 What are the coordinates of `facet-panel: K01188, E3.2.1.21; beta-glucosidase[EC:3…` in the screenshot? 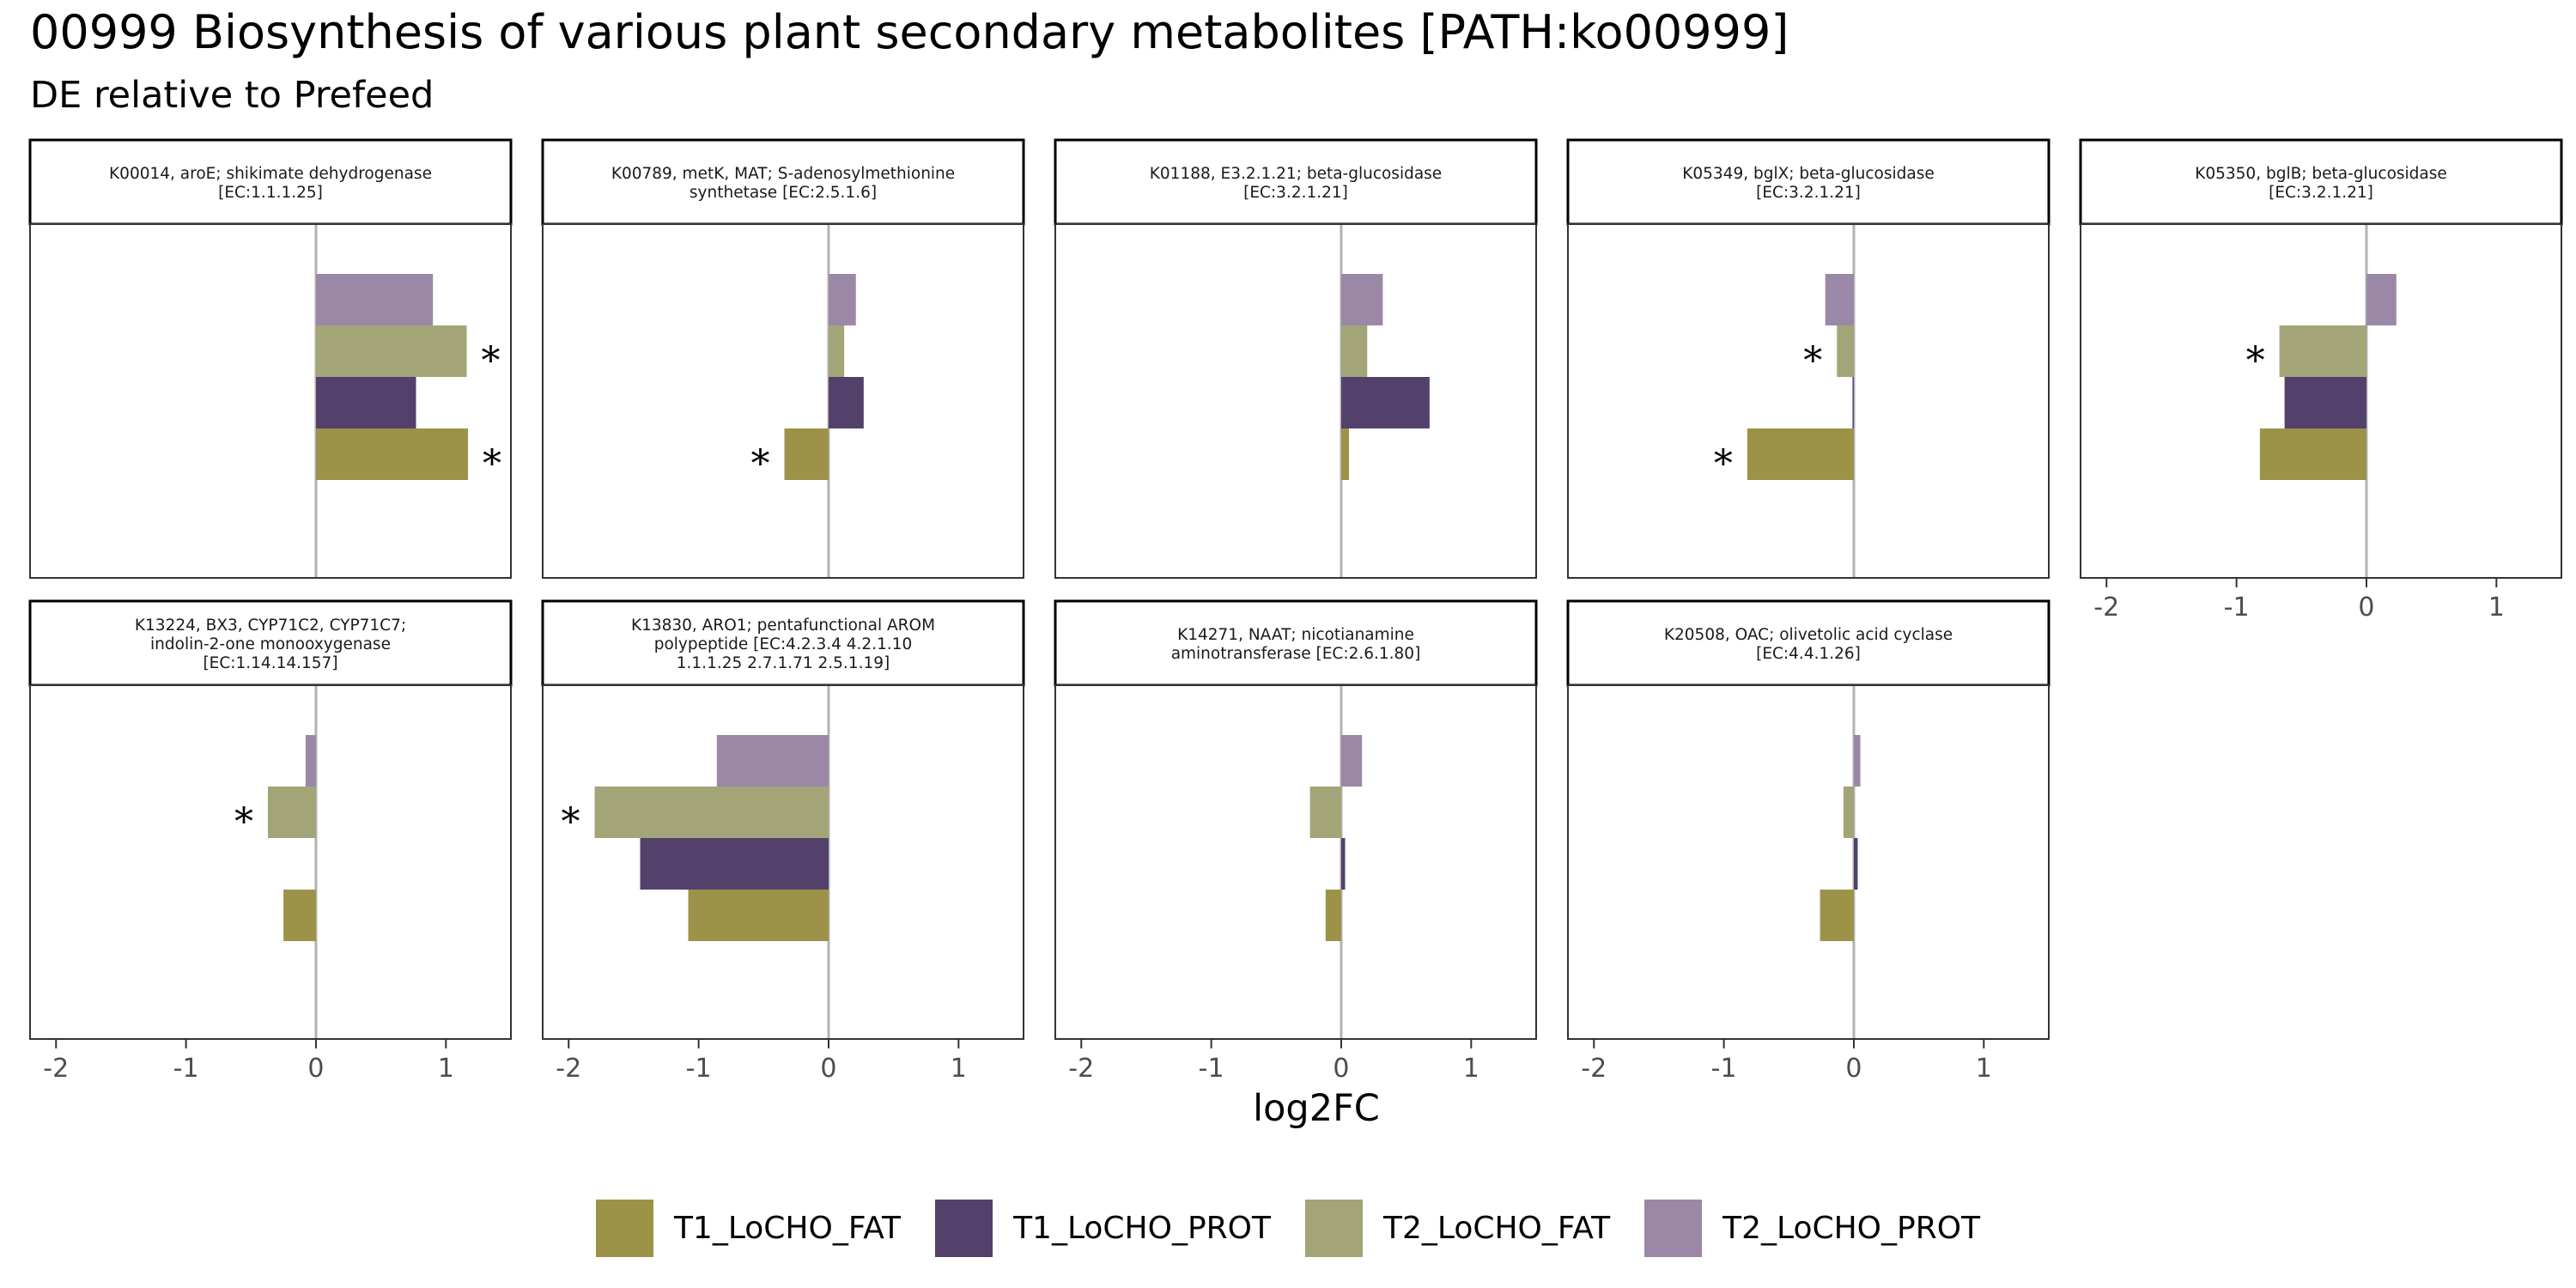 It's located at (1296, 358).